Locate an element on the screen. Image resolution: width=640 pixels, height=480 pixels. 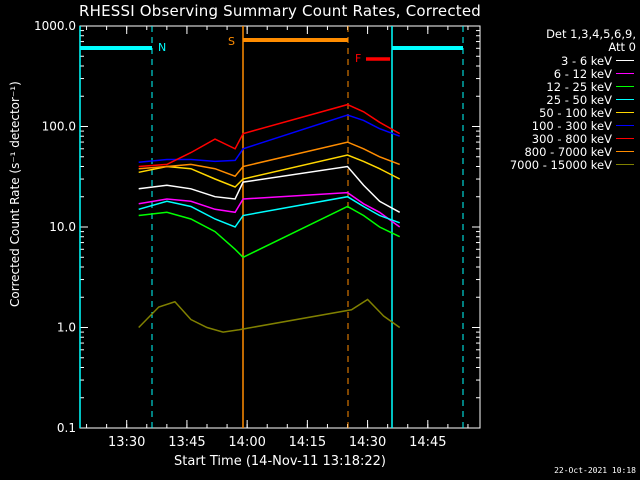
legend-entry: 6 - 12 keV is located at coordinates (560, 73).